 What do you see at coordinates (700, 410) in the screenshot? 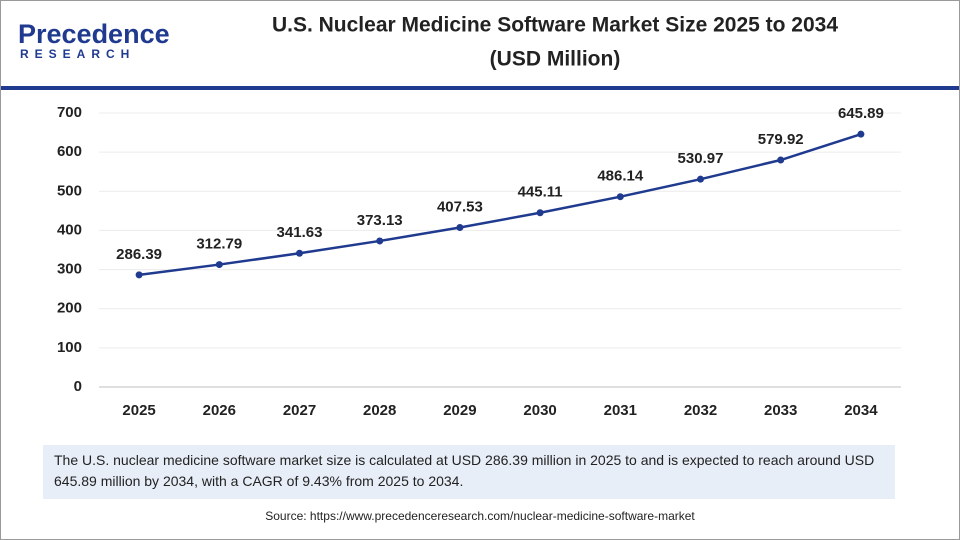
I see `x-tick-label: 2032` at bounding box center [700, 410].